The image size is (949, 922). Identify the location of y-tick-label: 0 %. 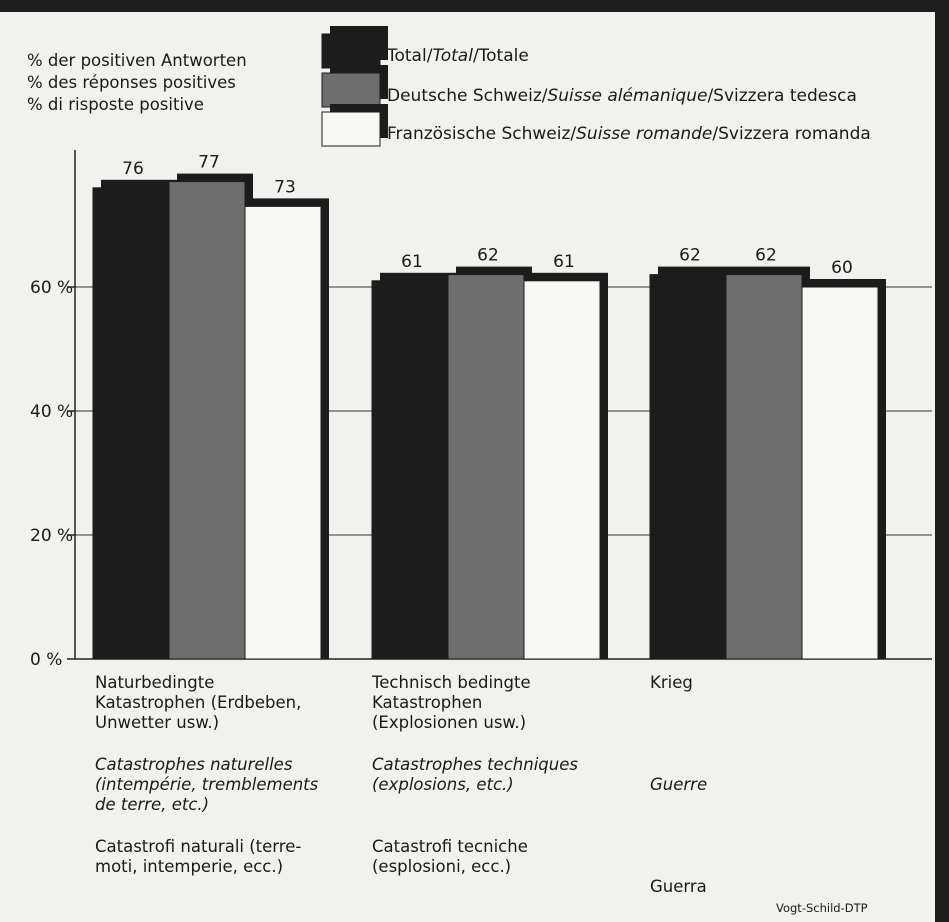
(46, 660).